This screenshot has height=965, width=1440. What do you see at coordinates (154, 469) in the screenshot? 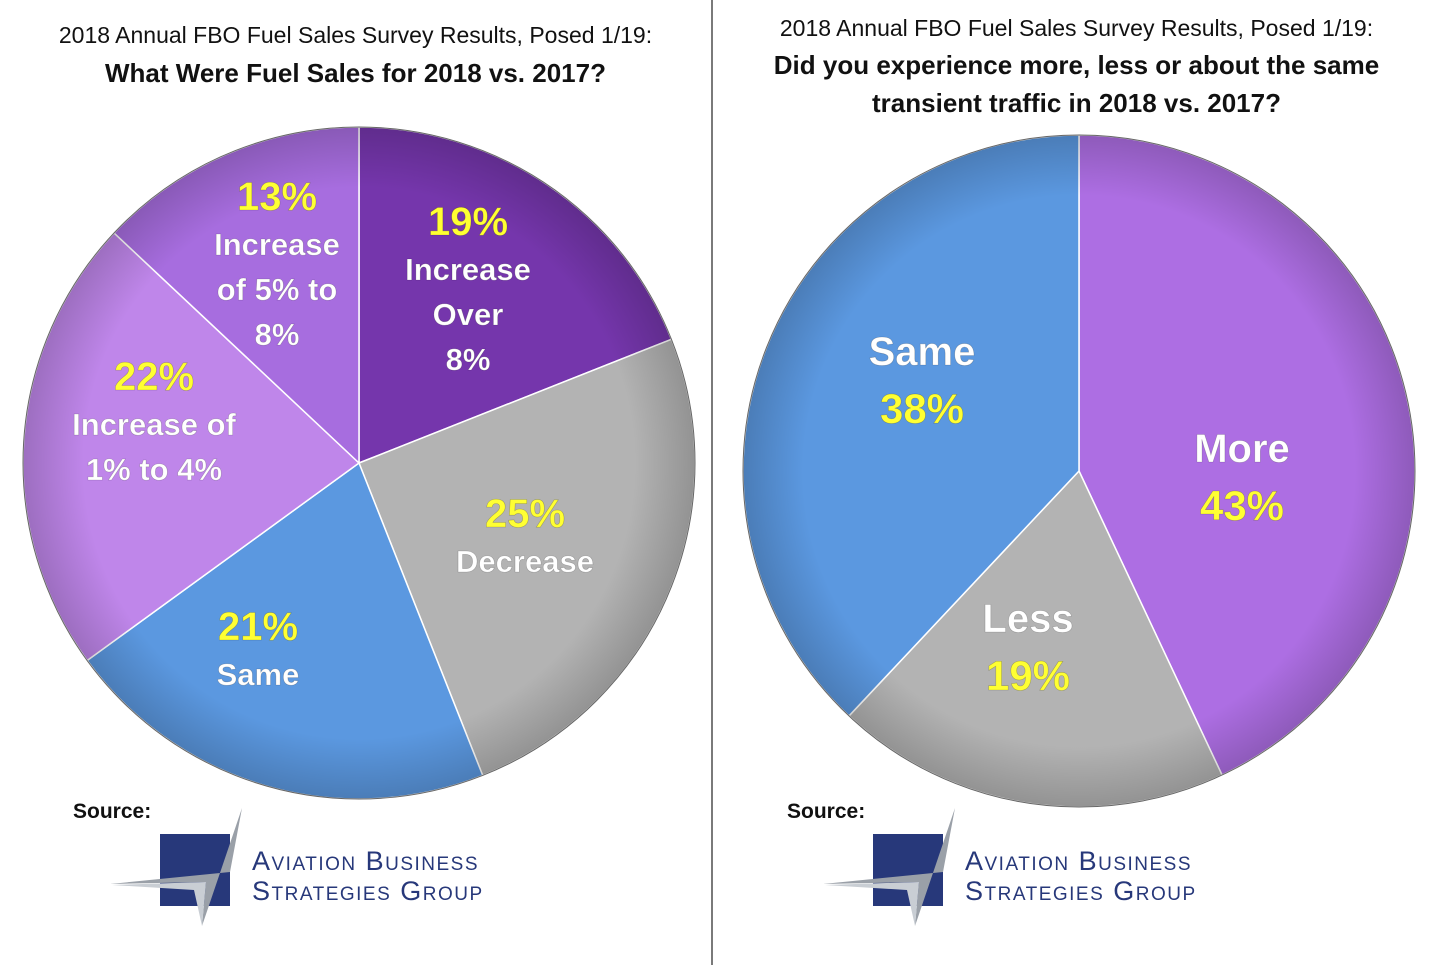
I see `slice-category-label: 1% to 4%` at bounding box center [154, 469].